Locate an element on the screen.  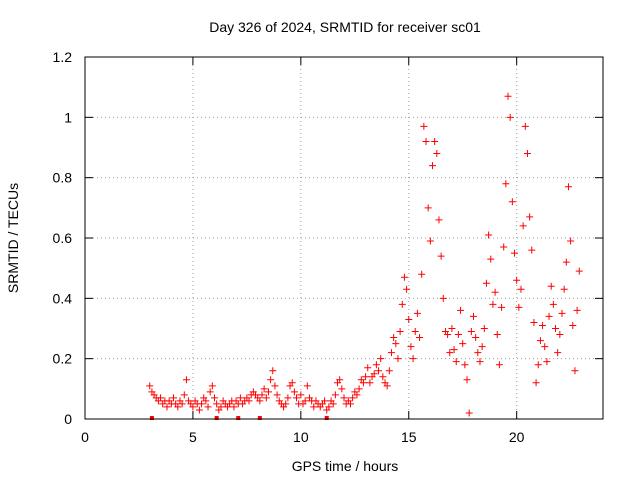
x-tick-label: 15 is located at coordinates (409, 437).